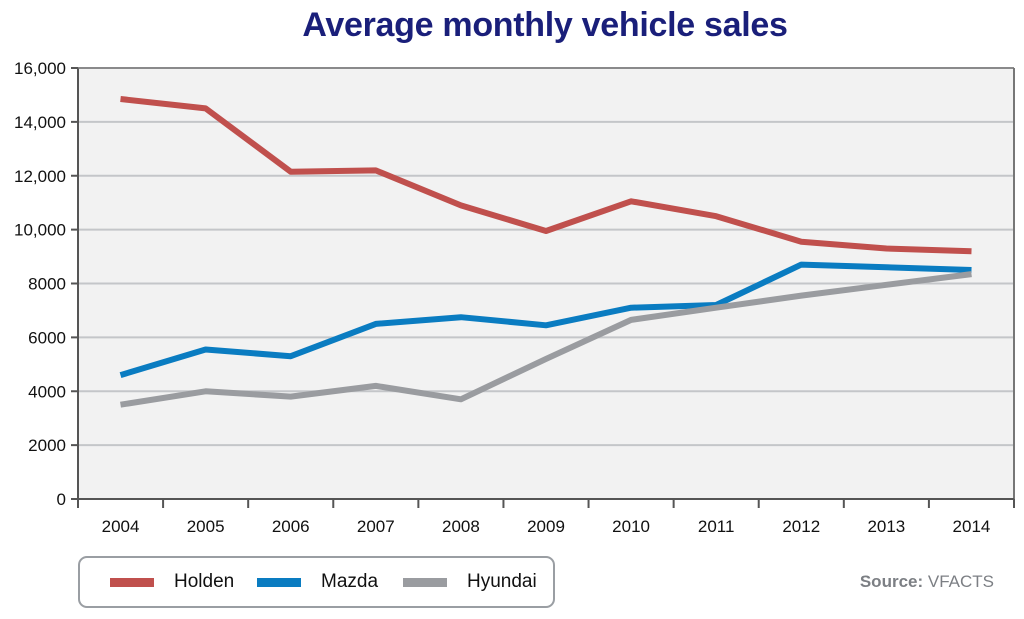 This screenshot has width=1024, height=619. What do you see at coordinates (376, 526) in the screenshot?
I see `x-tick-label: 2007` at bounding box center [376, 526].